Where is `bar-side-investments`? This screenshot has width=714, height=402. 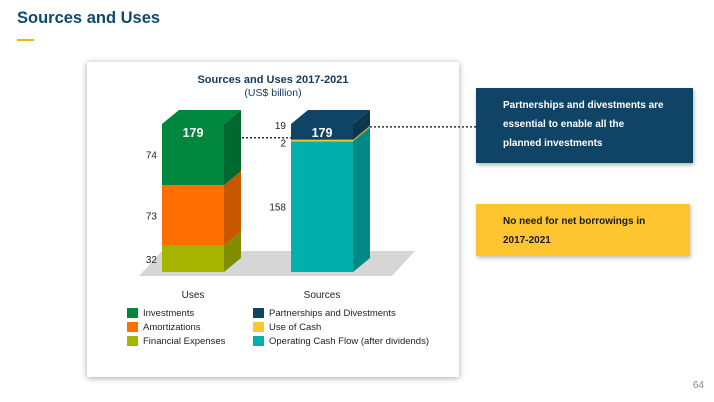 bar-side-investments is located at coordinates (232, 148).